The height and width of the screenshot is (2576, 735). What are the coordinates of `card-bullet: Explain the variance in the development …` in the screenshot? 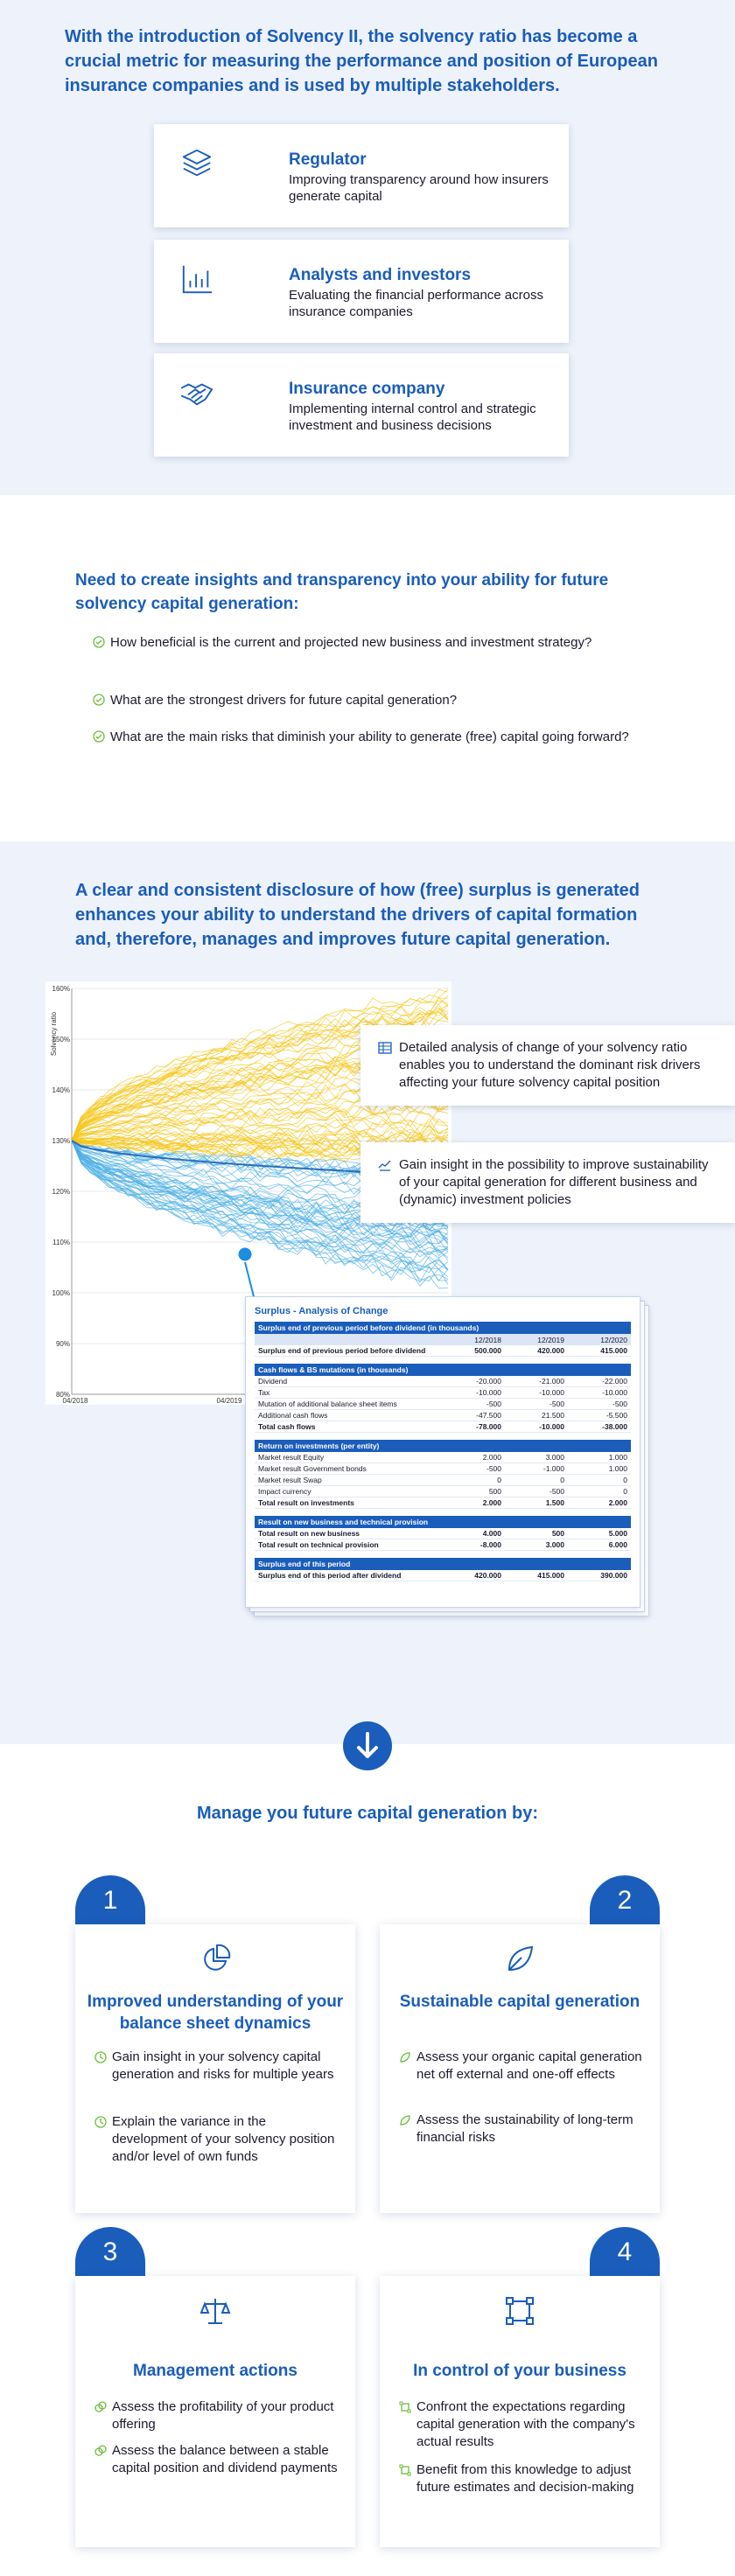 It's located at (217, 2139).